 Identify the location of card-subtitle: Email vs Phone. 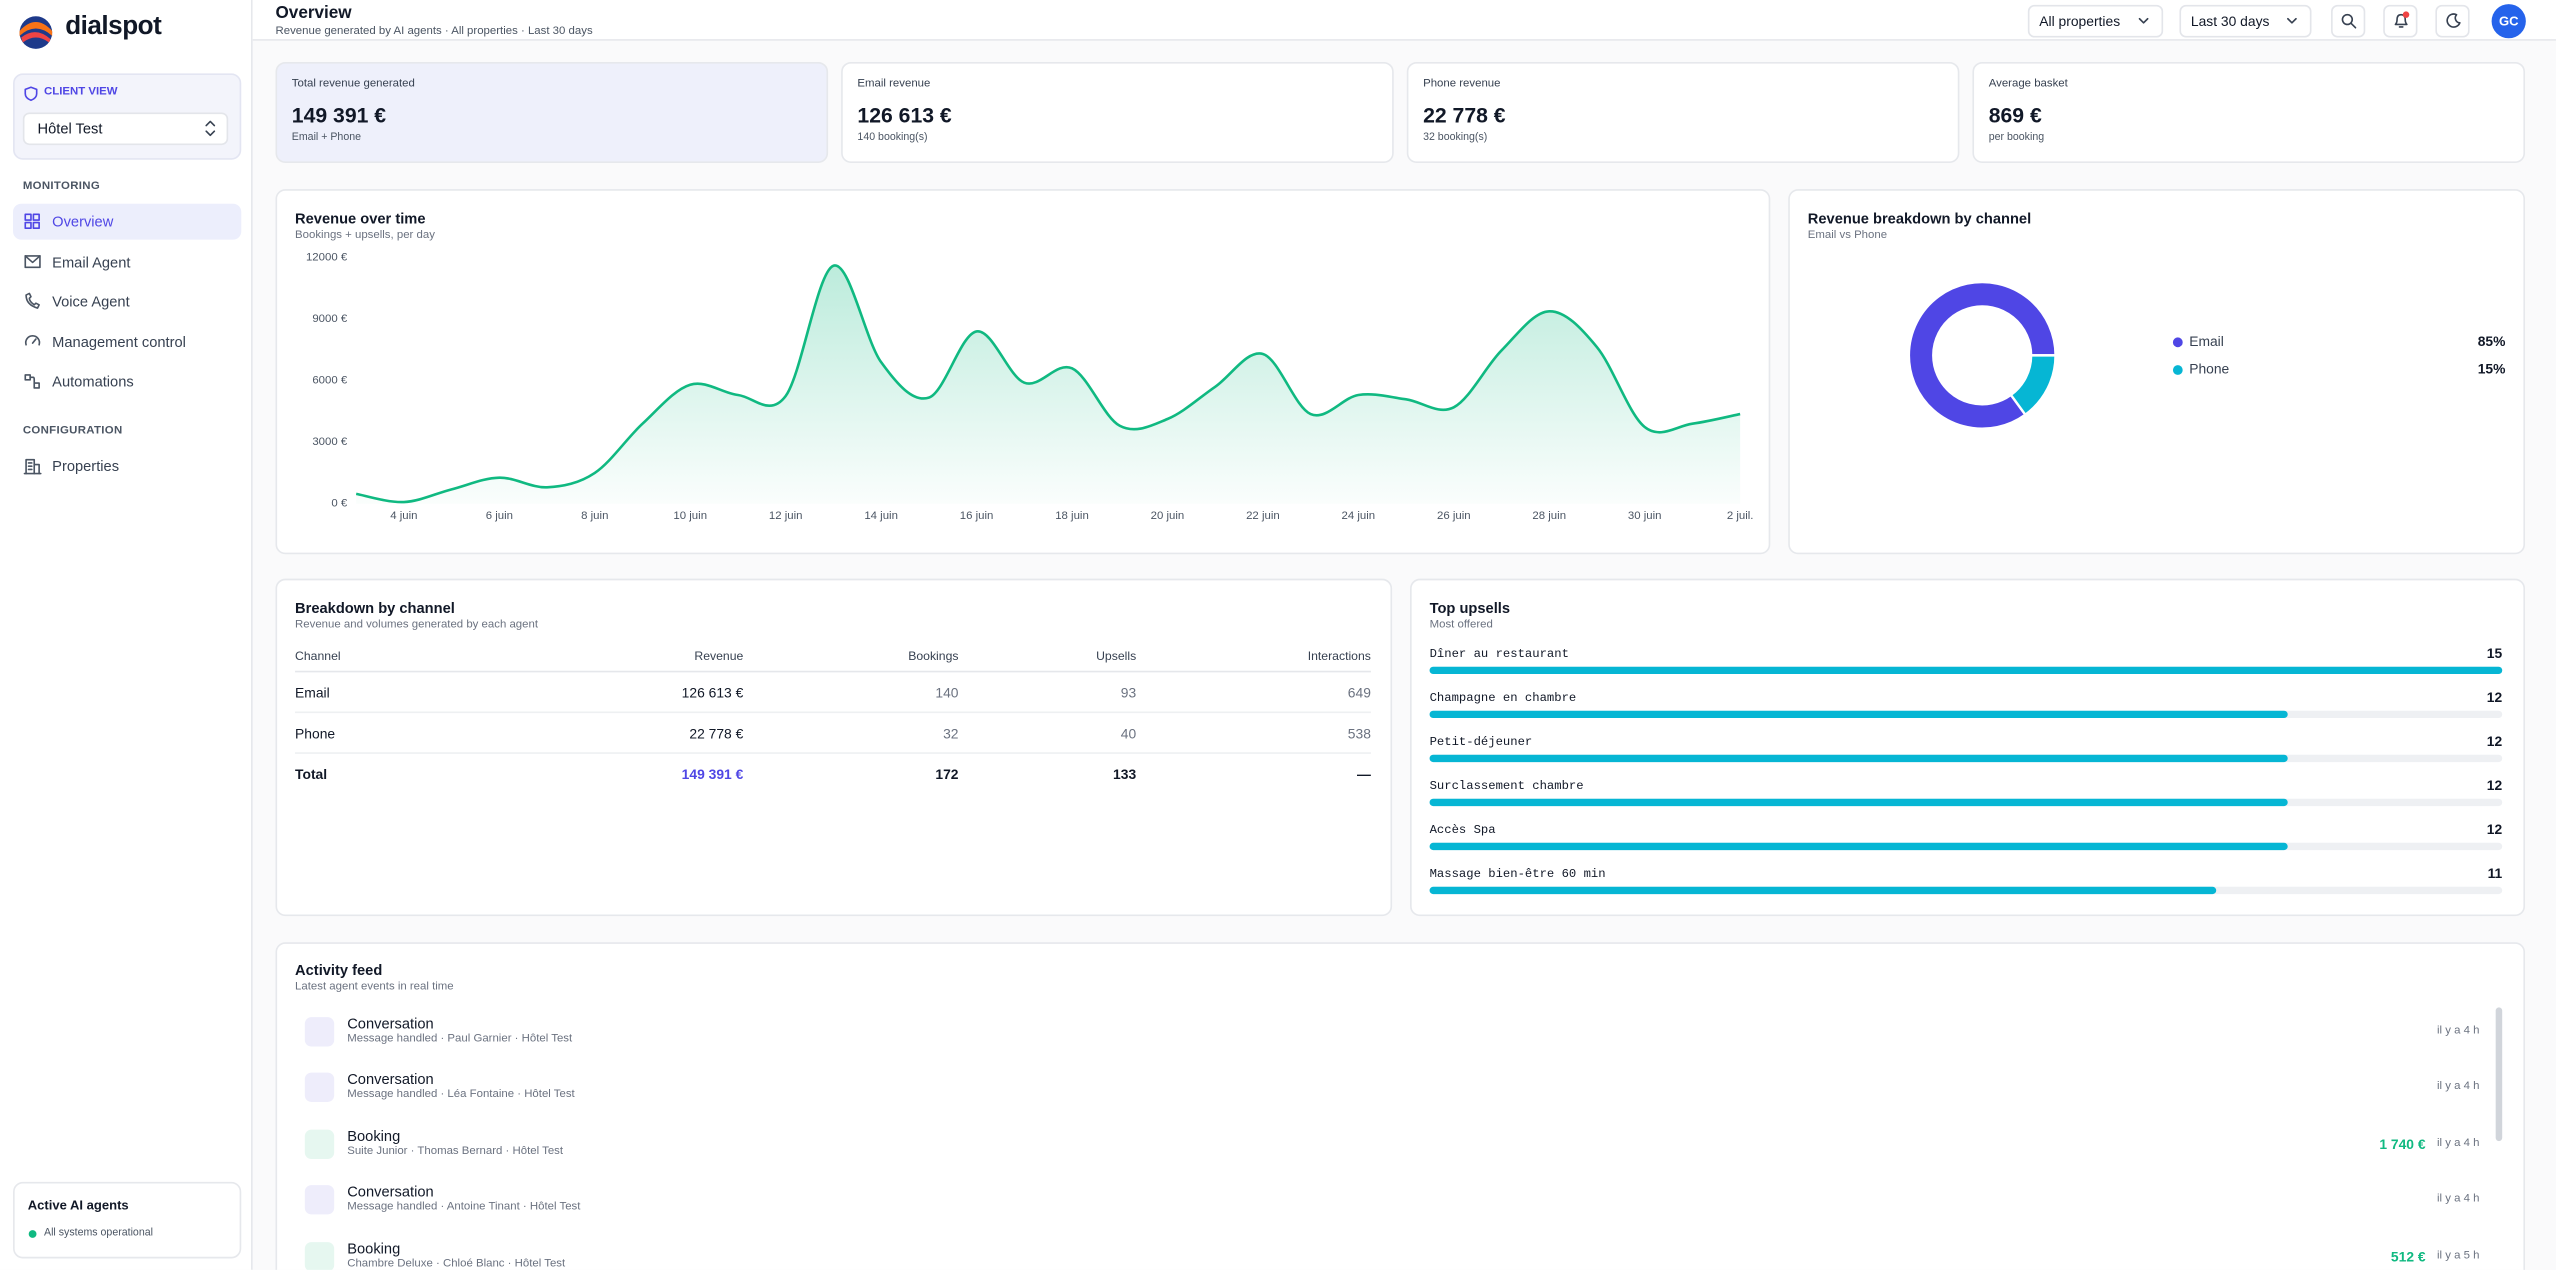
(1847, 235).